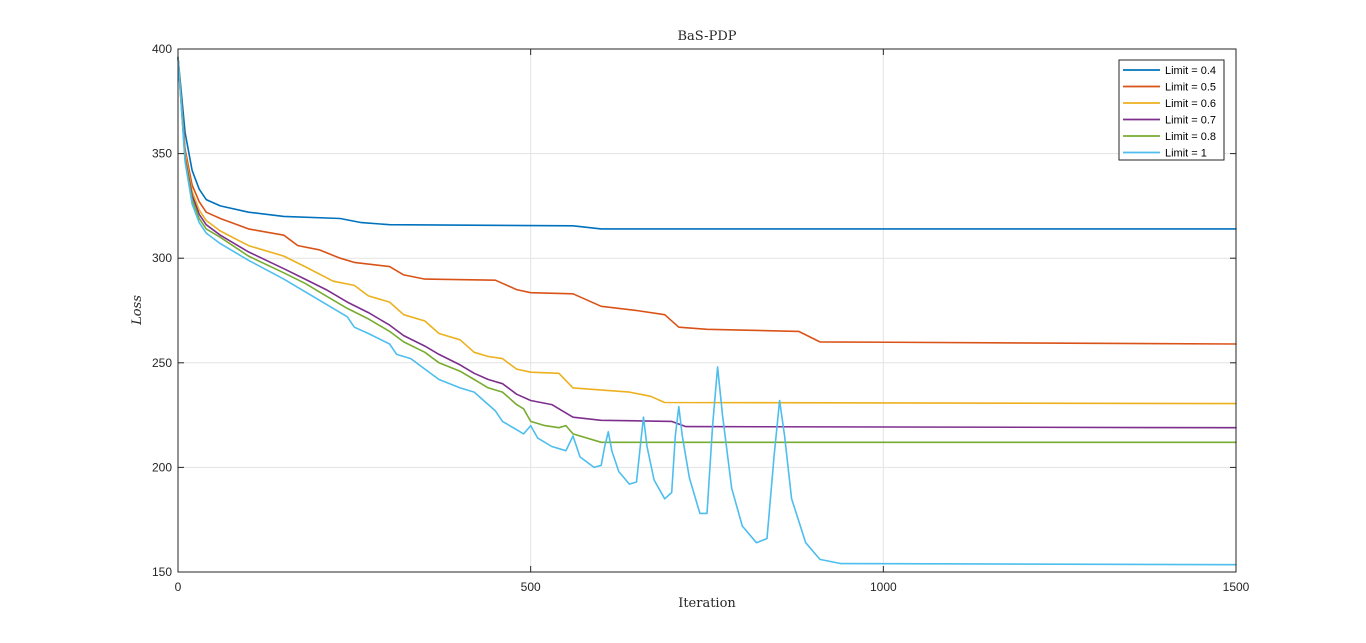 This screenshot has height=643, width=1366. I want to click on chart-title: BaS-PDP, so click(707, 36).